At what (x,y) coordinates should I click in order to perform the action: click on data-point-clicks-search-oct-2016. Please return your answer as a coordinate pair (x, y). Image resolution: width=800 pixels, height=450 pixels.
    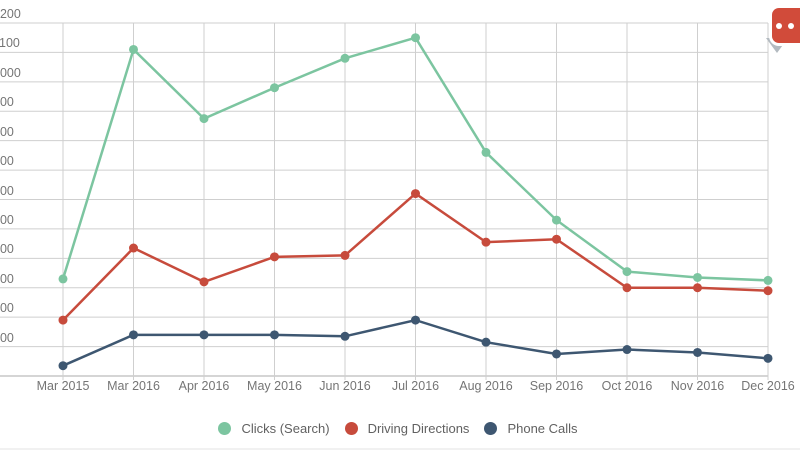
    Looking at the image, I should click on (627, 272).